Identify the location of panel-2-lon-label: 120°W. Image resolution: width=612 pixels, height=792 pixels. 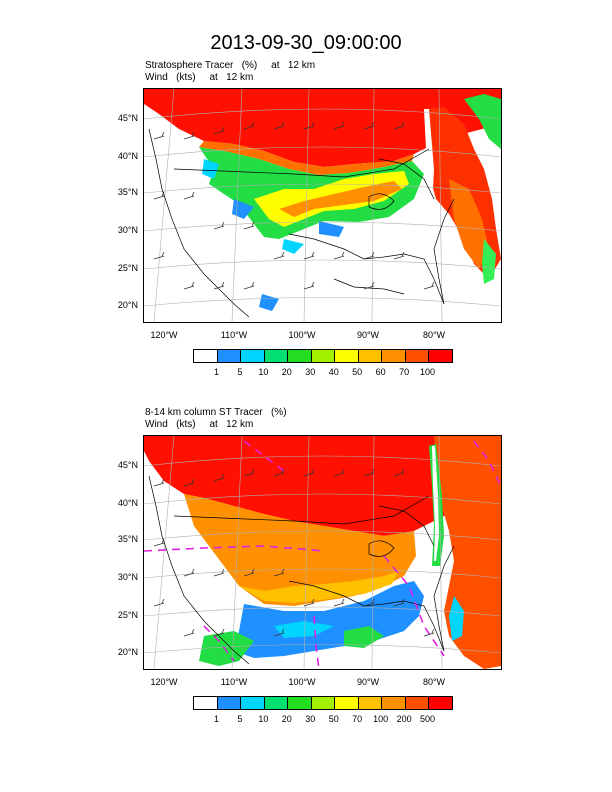
(164, 682).